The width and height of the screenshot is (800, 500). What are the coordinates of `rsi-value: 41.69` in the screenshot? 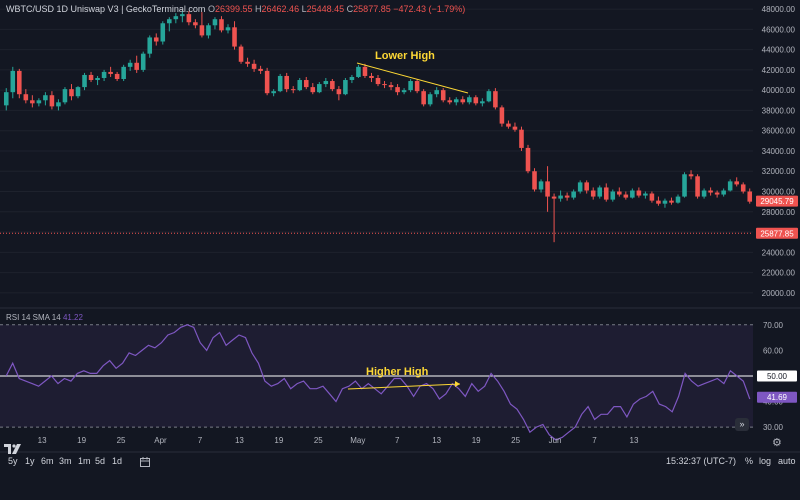 It's located at (777, 397).